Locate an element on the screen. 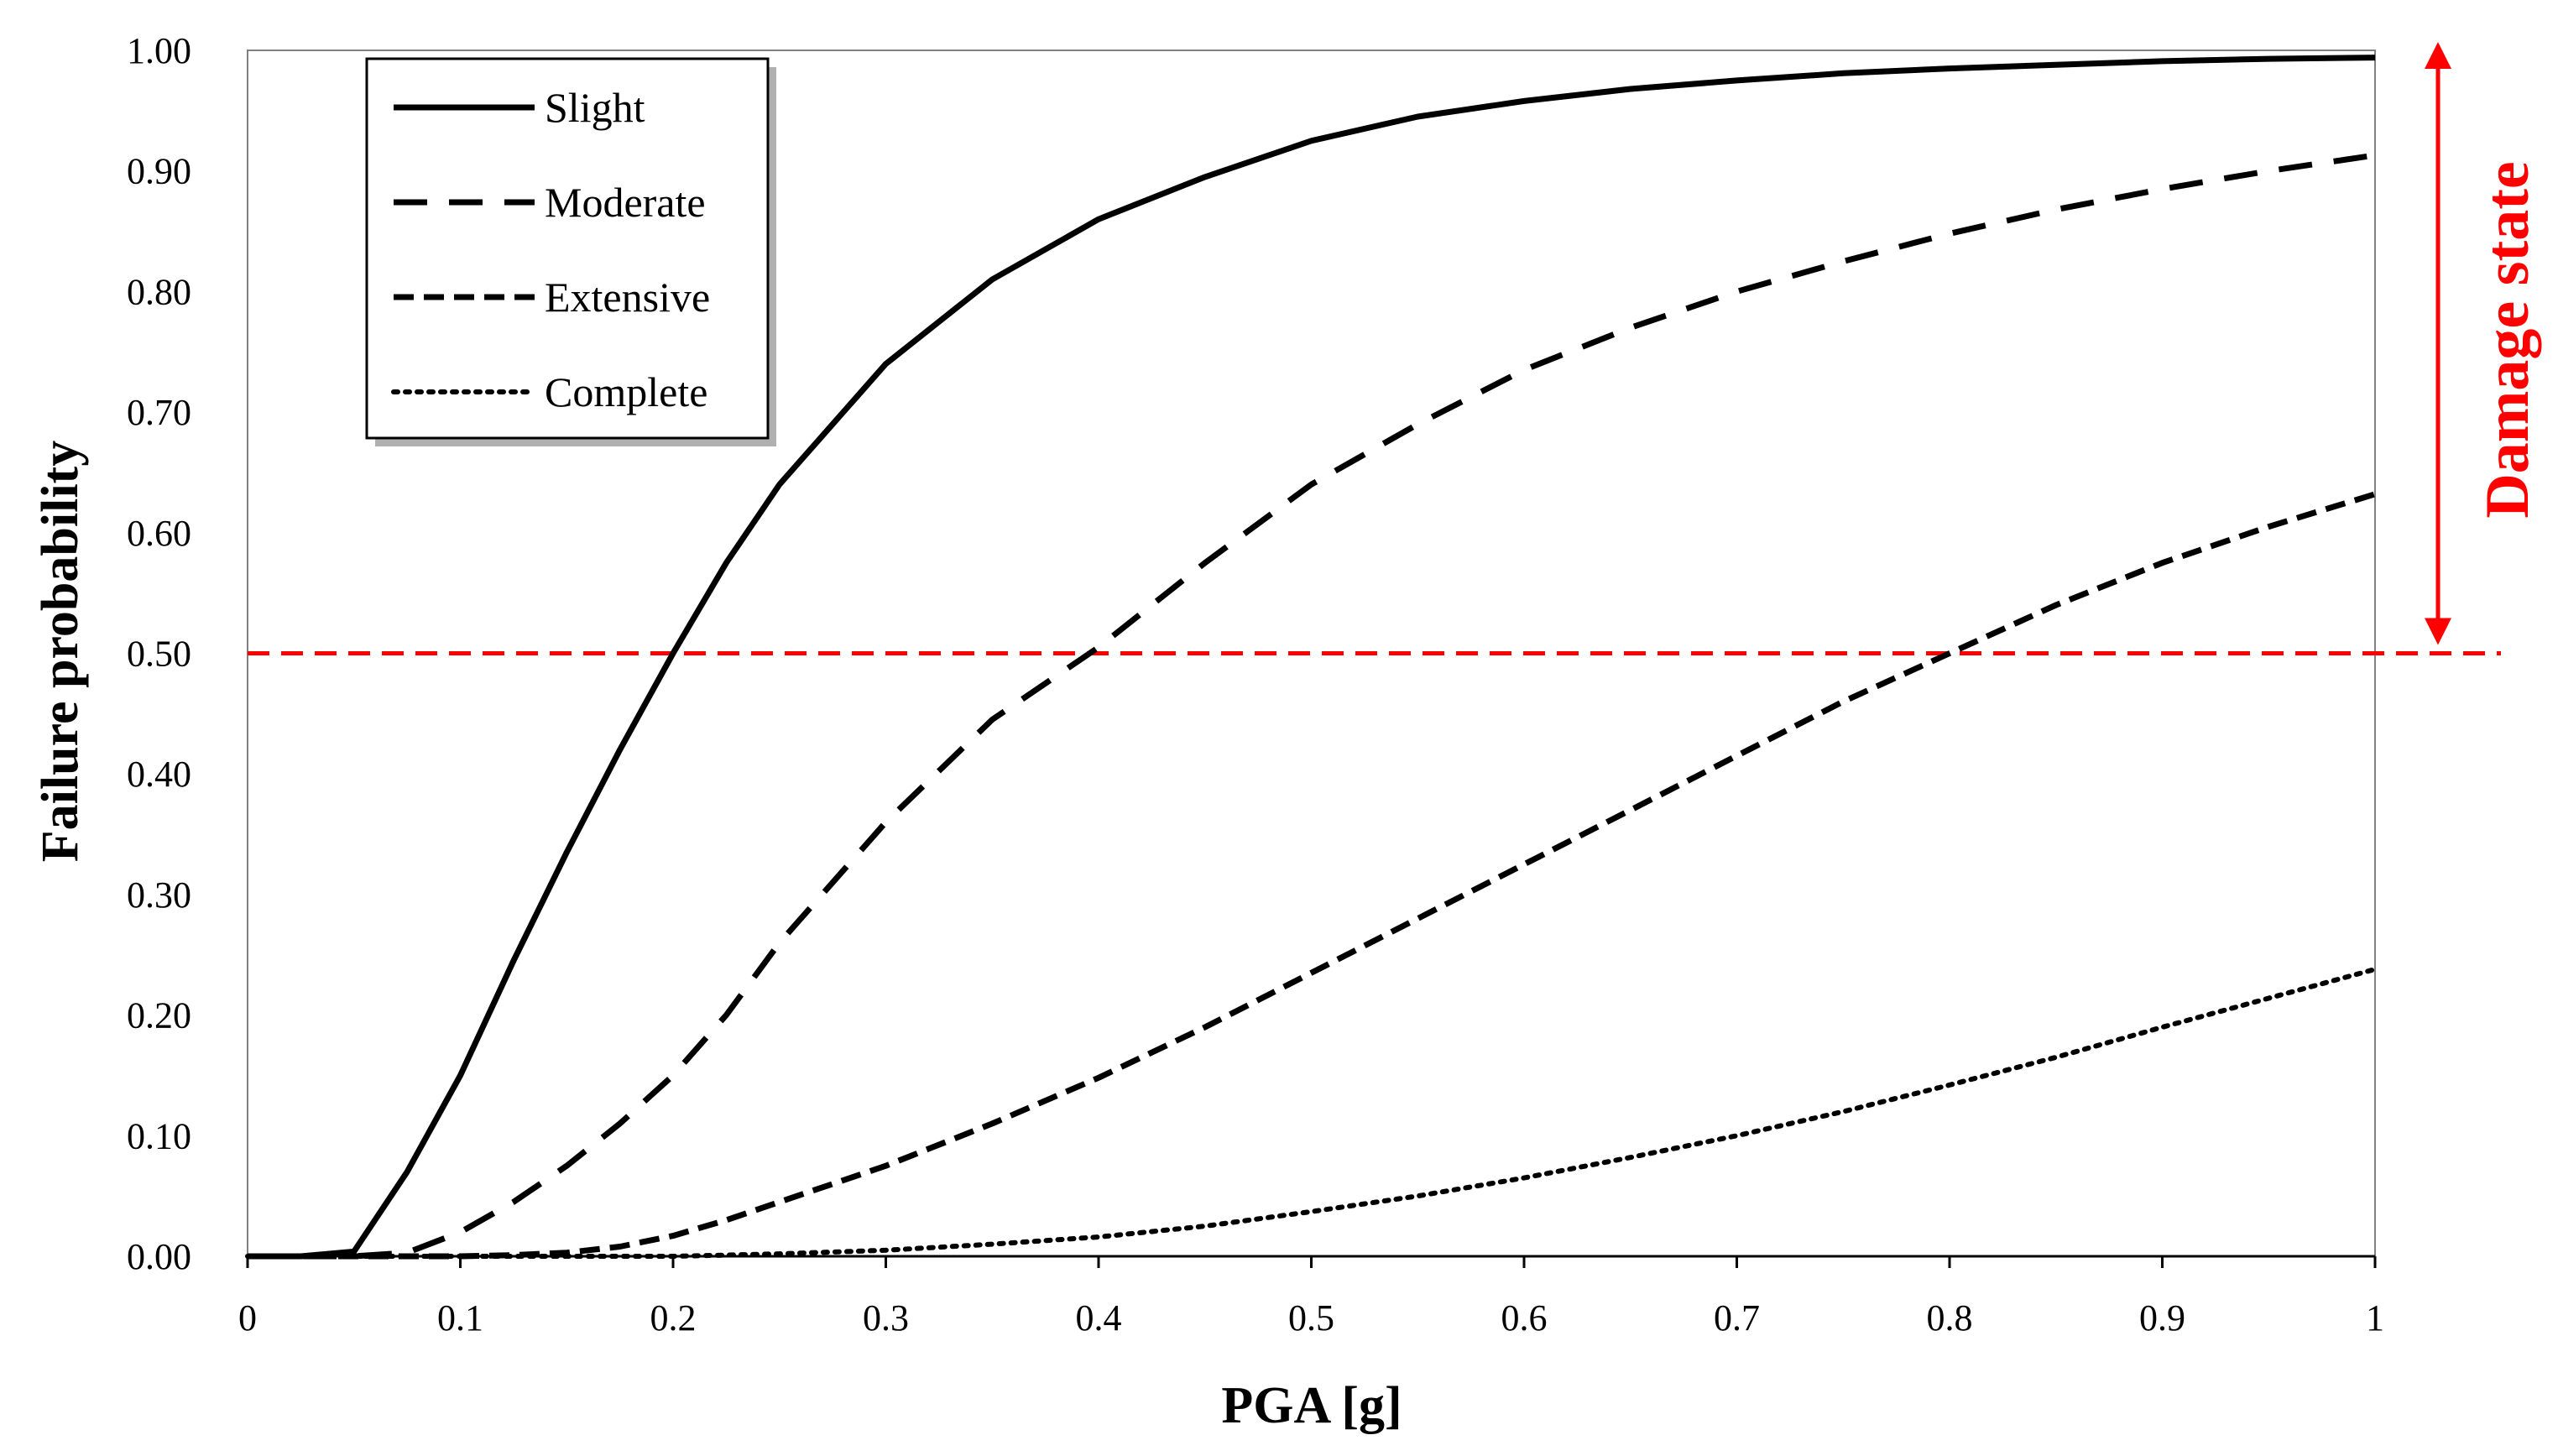 This screenshot has width=2558, height=1456. x-tick-label: 0.9 is located at coordinates (2162, 1318).